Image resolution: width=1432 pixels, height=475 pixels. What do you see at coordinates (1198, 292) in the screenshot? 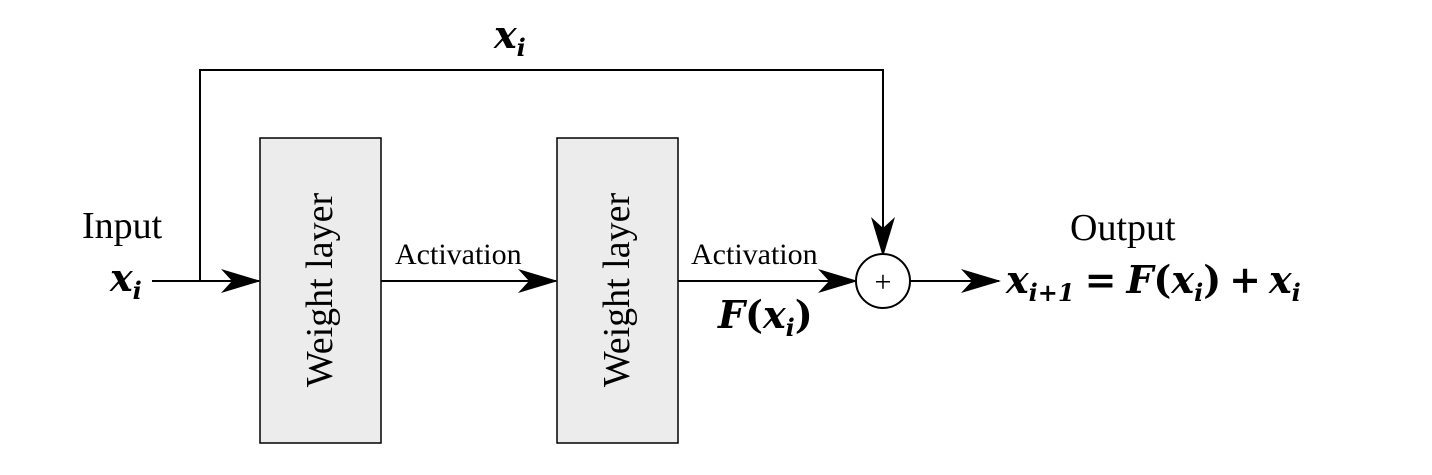
I see `output-arg-sub: i` at bounding box center [1198, 292].